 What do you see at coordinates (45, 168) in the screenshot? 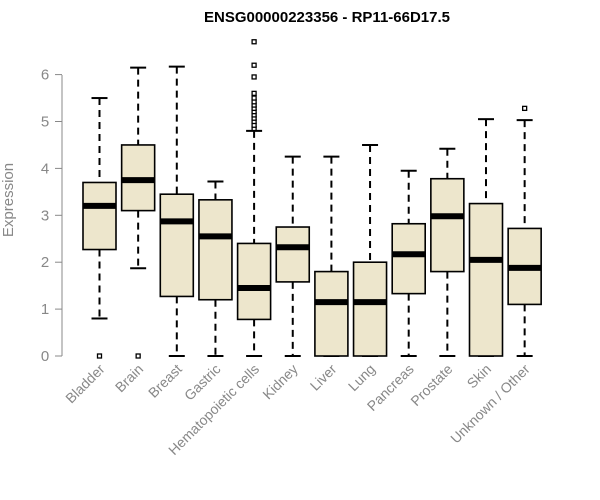
I see `y-tick-label: 4` at bounding box center [45, 168].